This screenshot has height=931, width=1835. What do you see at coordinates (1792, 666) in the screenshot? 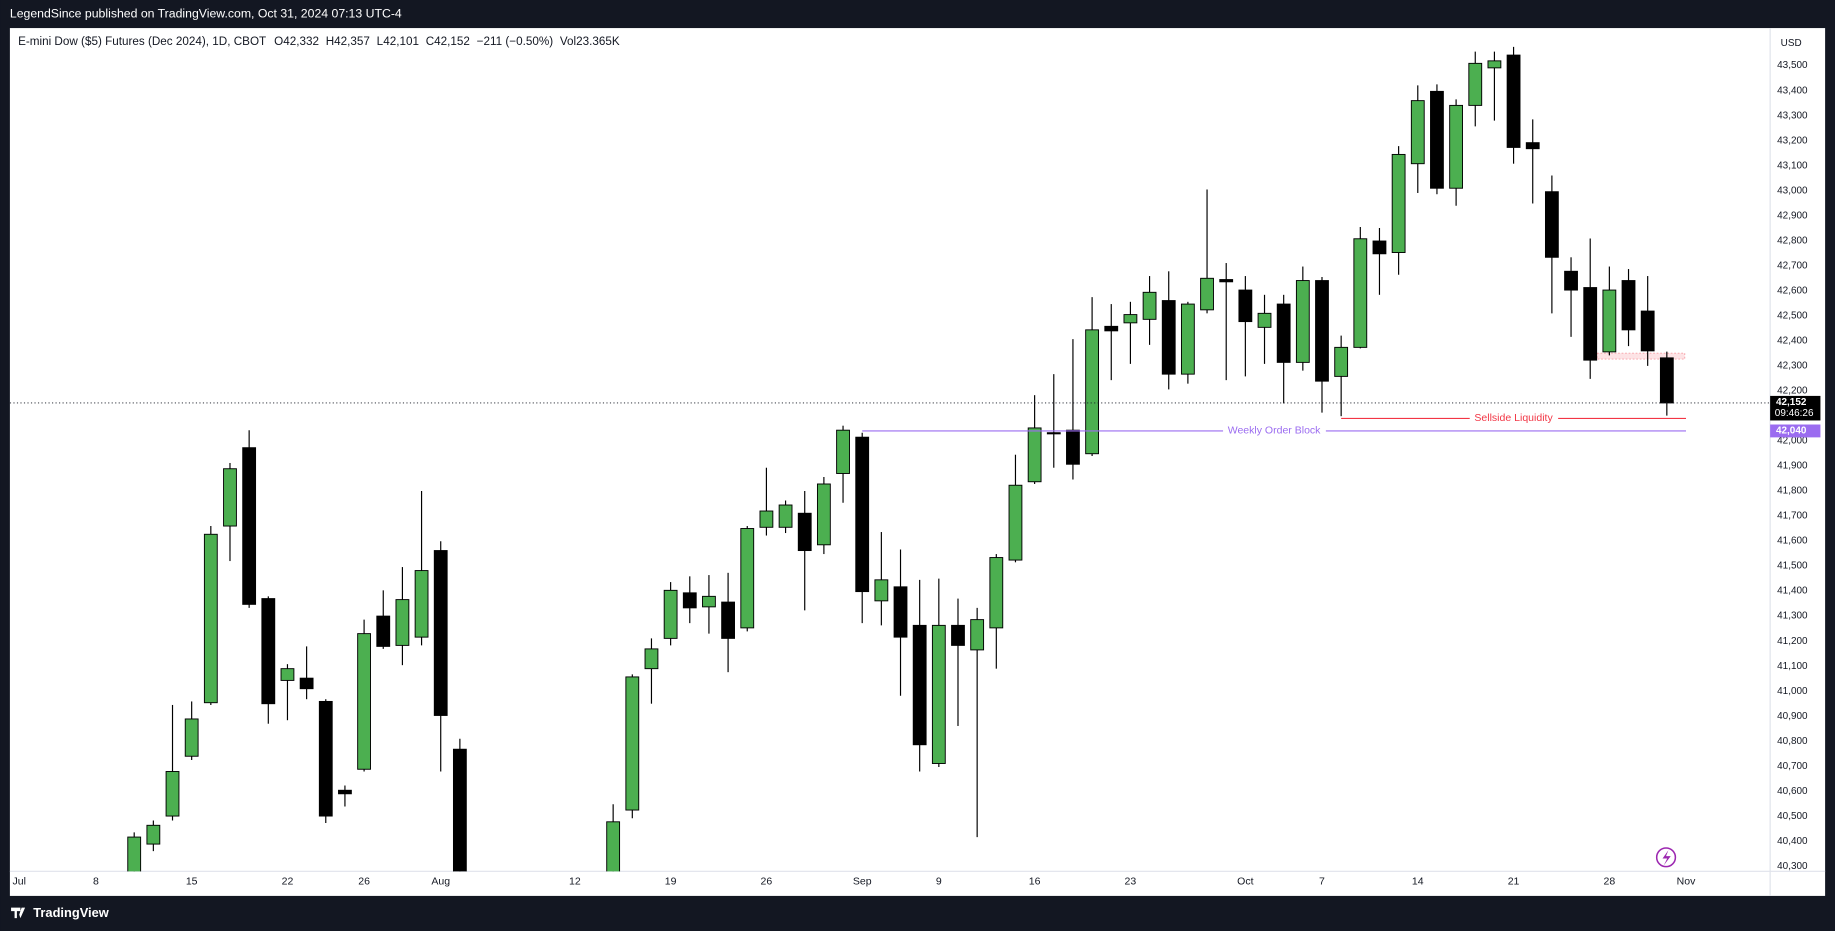
I see `y-tick-label: 41,100` at bounding box center [1792, 666].